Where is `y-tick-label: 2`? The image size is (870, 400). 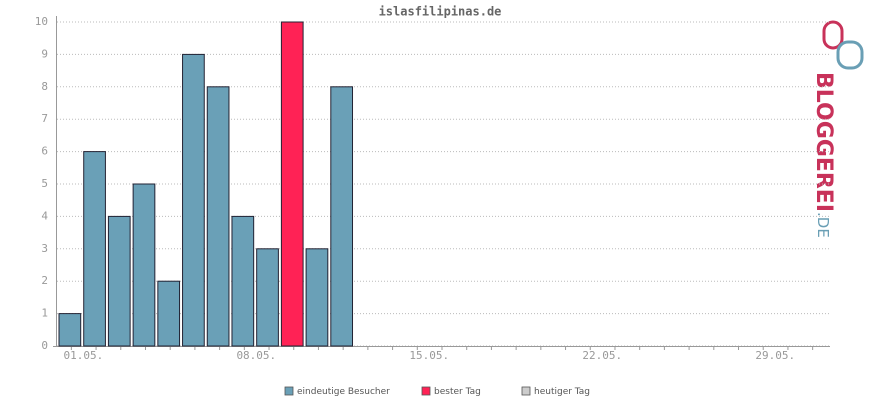
y-tick-label: 2 is located at coordinates (44, 280).